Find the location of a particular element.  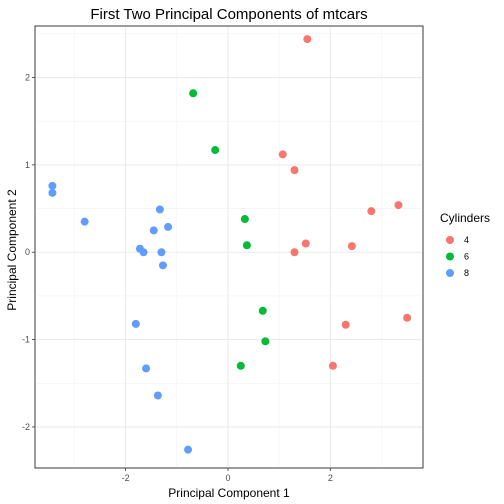

y-tick-label: -2 is located at coordinates (26, 427).